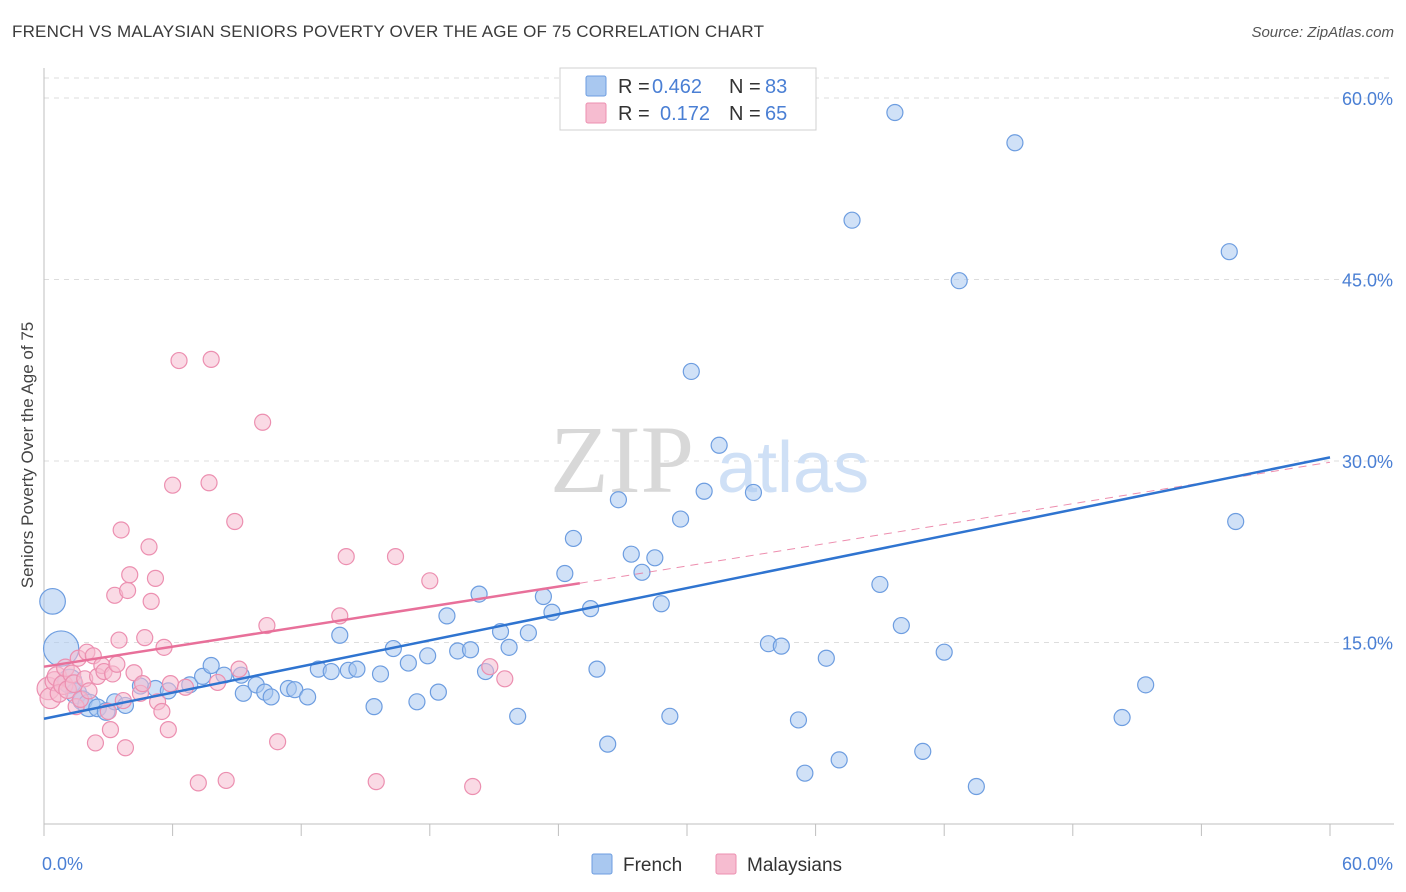  What do you see at coordinates (793, 468) in the screenshot?
I see `watermark-atlas: atlas` at bounding box center [793, 468].